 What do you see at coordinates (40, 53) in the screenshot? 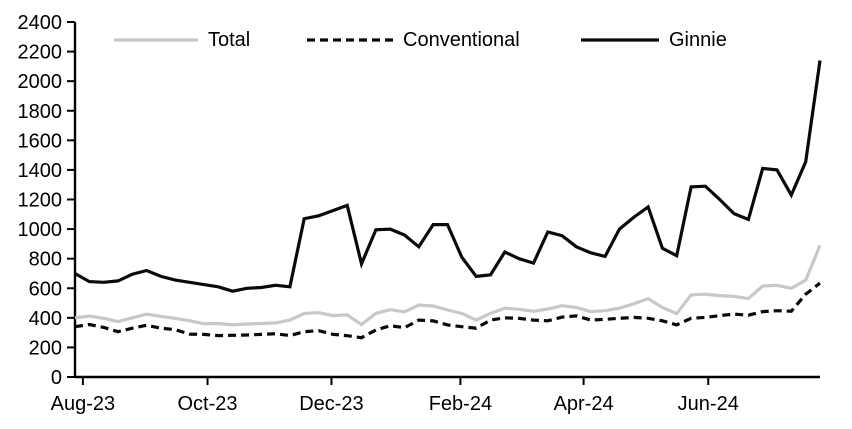
I see `y-axis-label: 2200` at bounding box center [40, 53].